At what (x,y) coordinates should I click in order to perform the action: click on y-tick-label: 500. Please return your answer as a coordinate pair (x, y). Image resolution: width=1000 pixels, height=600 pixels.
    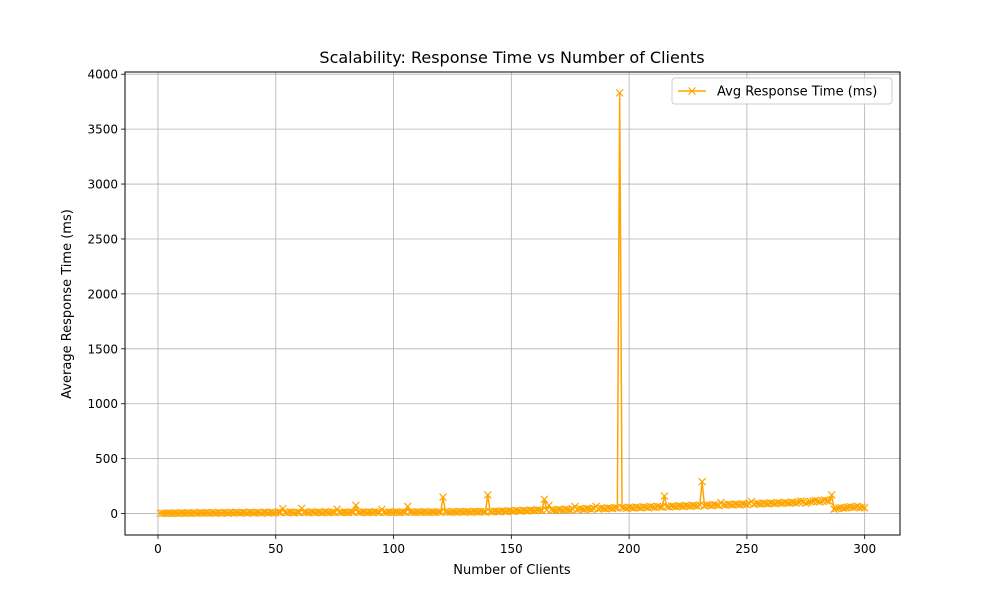
    Looking at the image, I should click on (106, 459).